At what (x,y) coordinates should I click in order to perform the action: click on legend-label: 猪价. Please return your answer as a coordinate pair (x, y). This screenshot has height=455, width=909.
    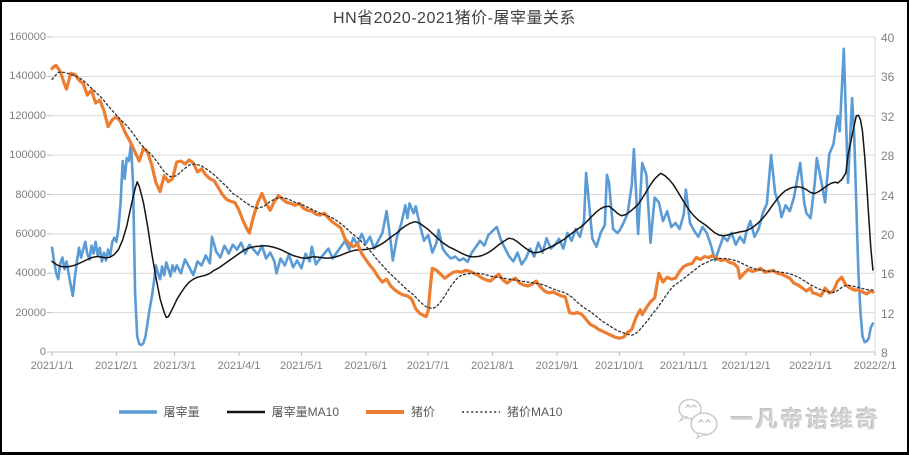
    Looking at the image, I should click on (423, 412).